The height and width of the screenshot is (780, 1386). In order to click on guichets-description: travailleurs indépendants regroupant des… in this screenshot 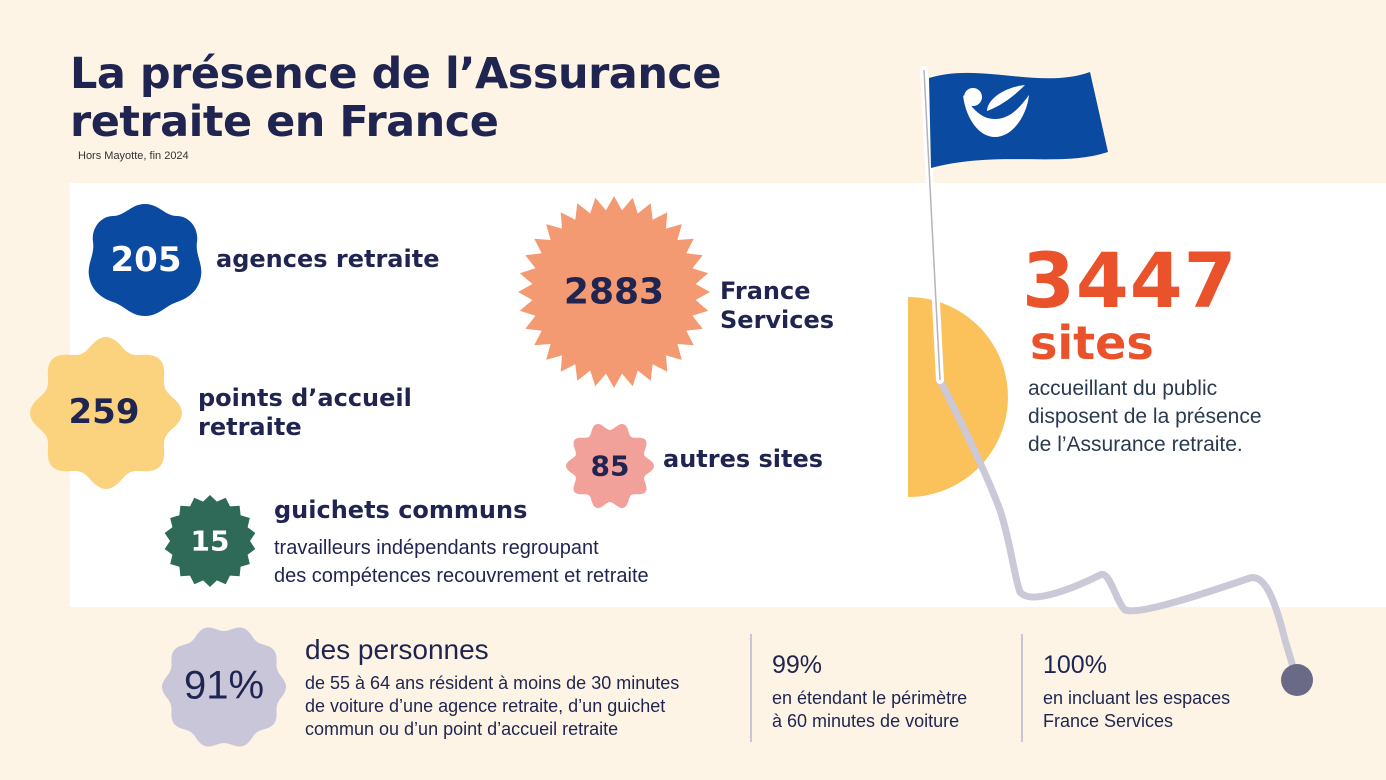, I will do `click(461, 562)`.